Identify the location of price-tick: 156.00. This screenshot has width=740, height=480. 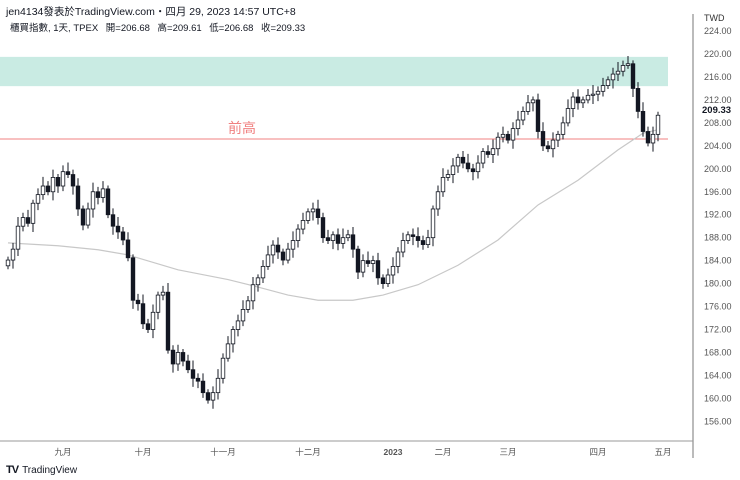
(718, 421).